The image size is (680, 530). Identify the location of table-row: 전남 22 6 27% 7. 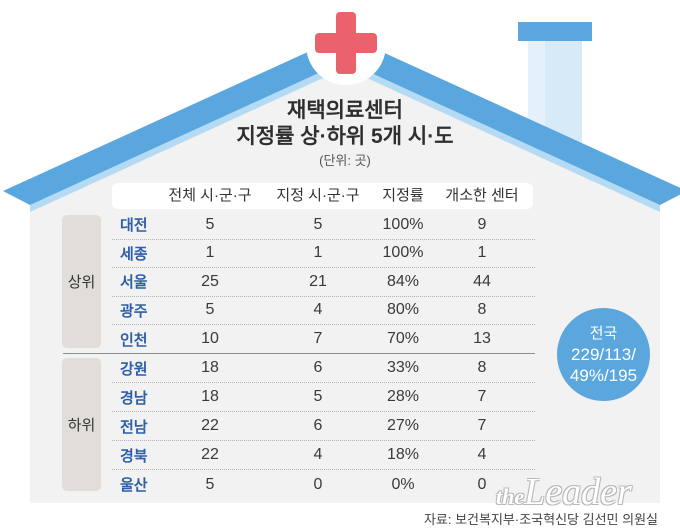
(323, 426).